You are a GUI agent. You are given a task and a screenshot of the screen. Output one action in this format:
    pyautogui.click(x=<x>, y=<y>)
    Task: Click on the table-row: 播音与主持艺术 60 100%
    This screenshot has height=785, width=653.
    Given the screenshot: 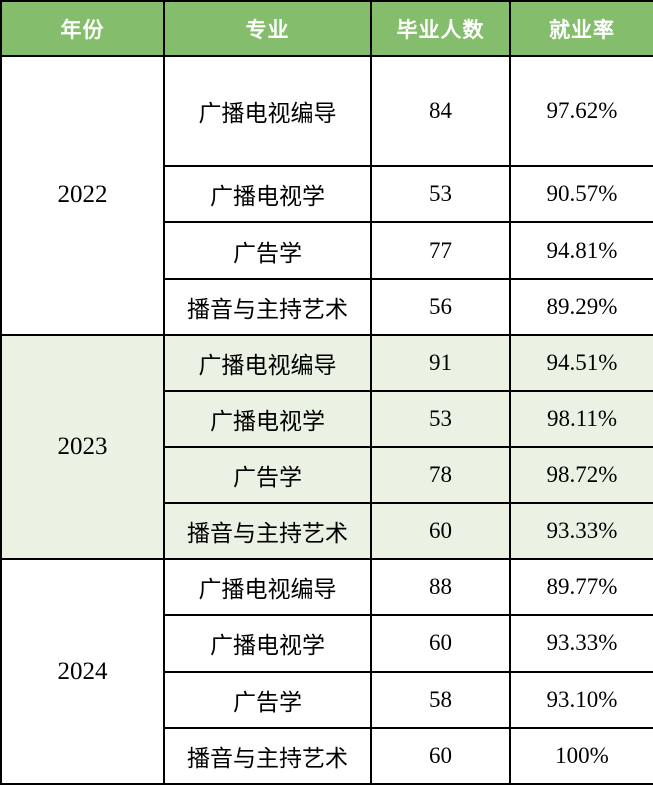 What is the action you would take?
    pyautogui.click(x=327, y=755)
    